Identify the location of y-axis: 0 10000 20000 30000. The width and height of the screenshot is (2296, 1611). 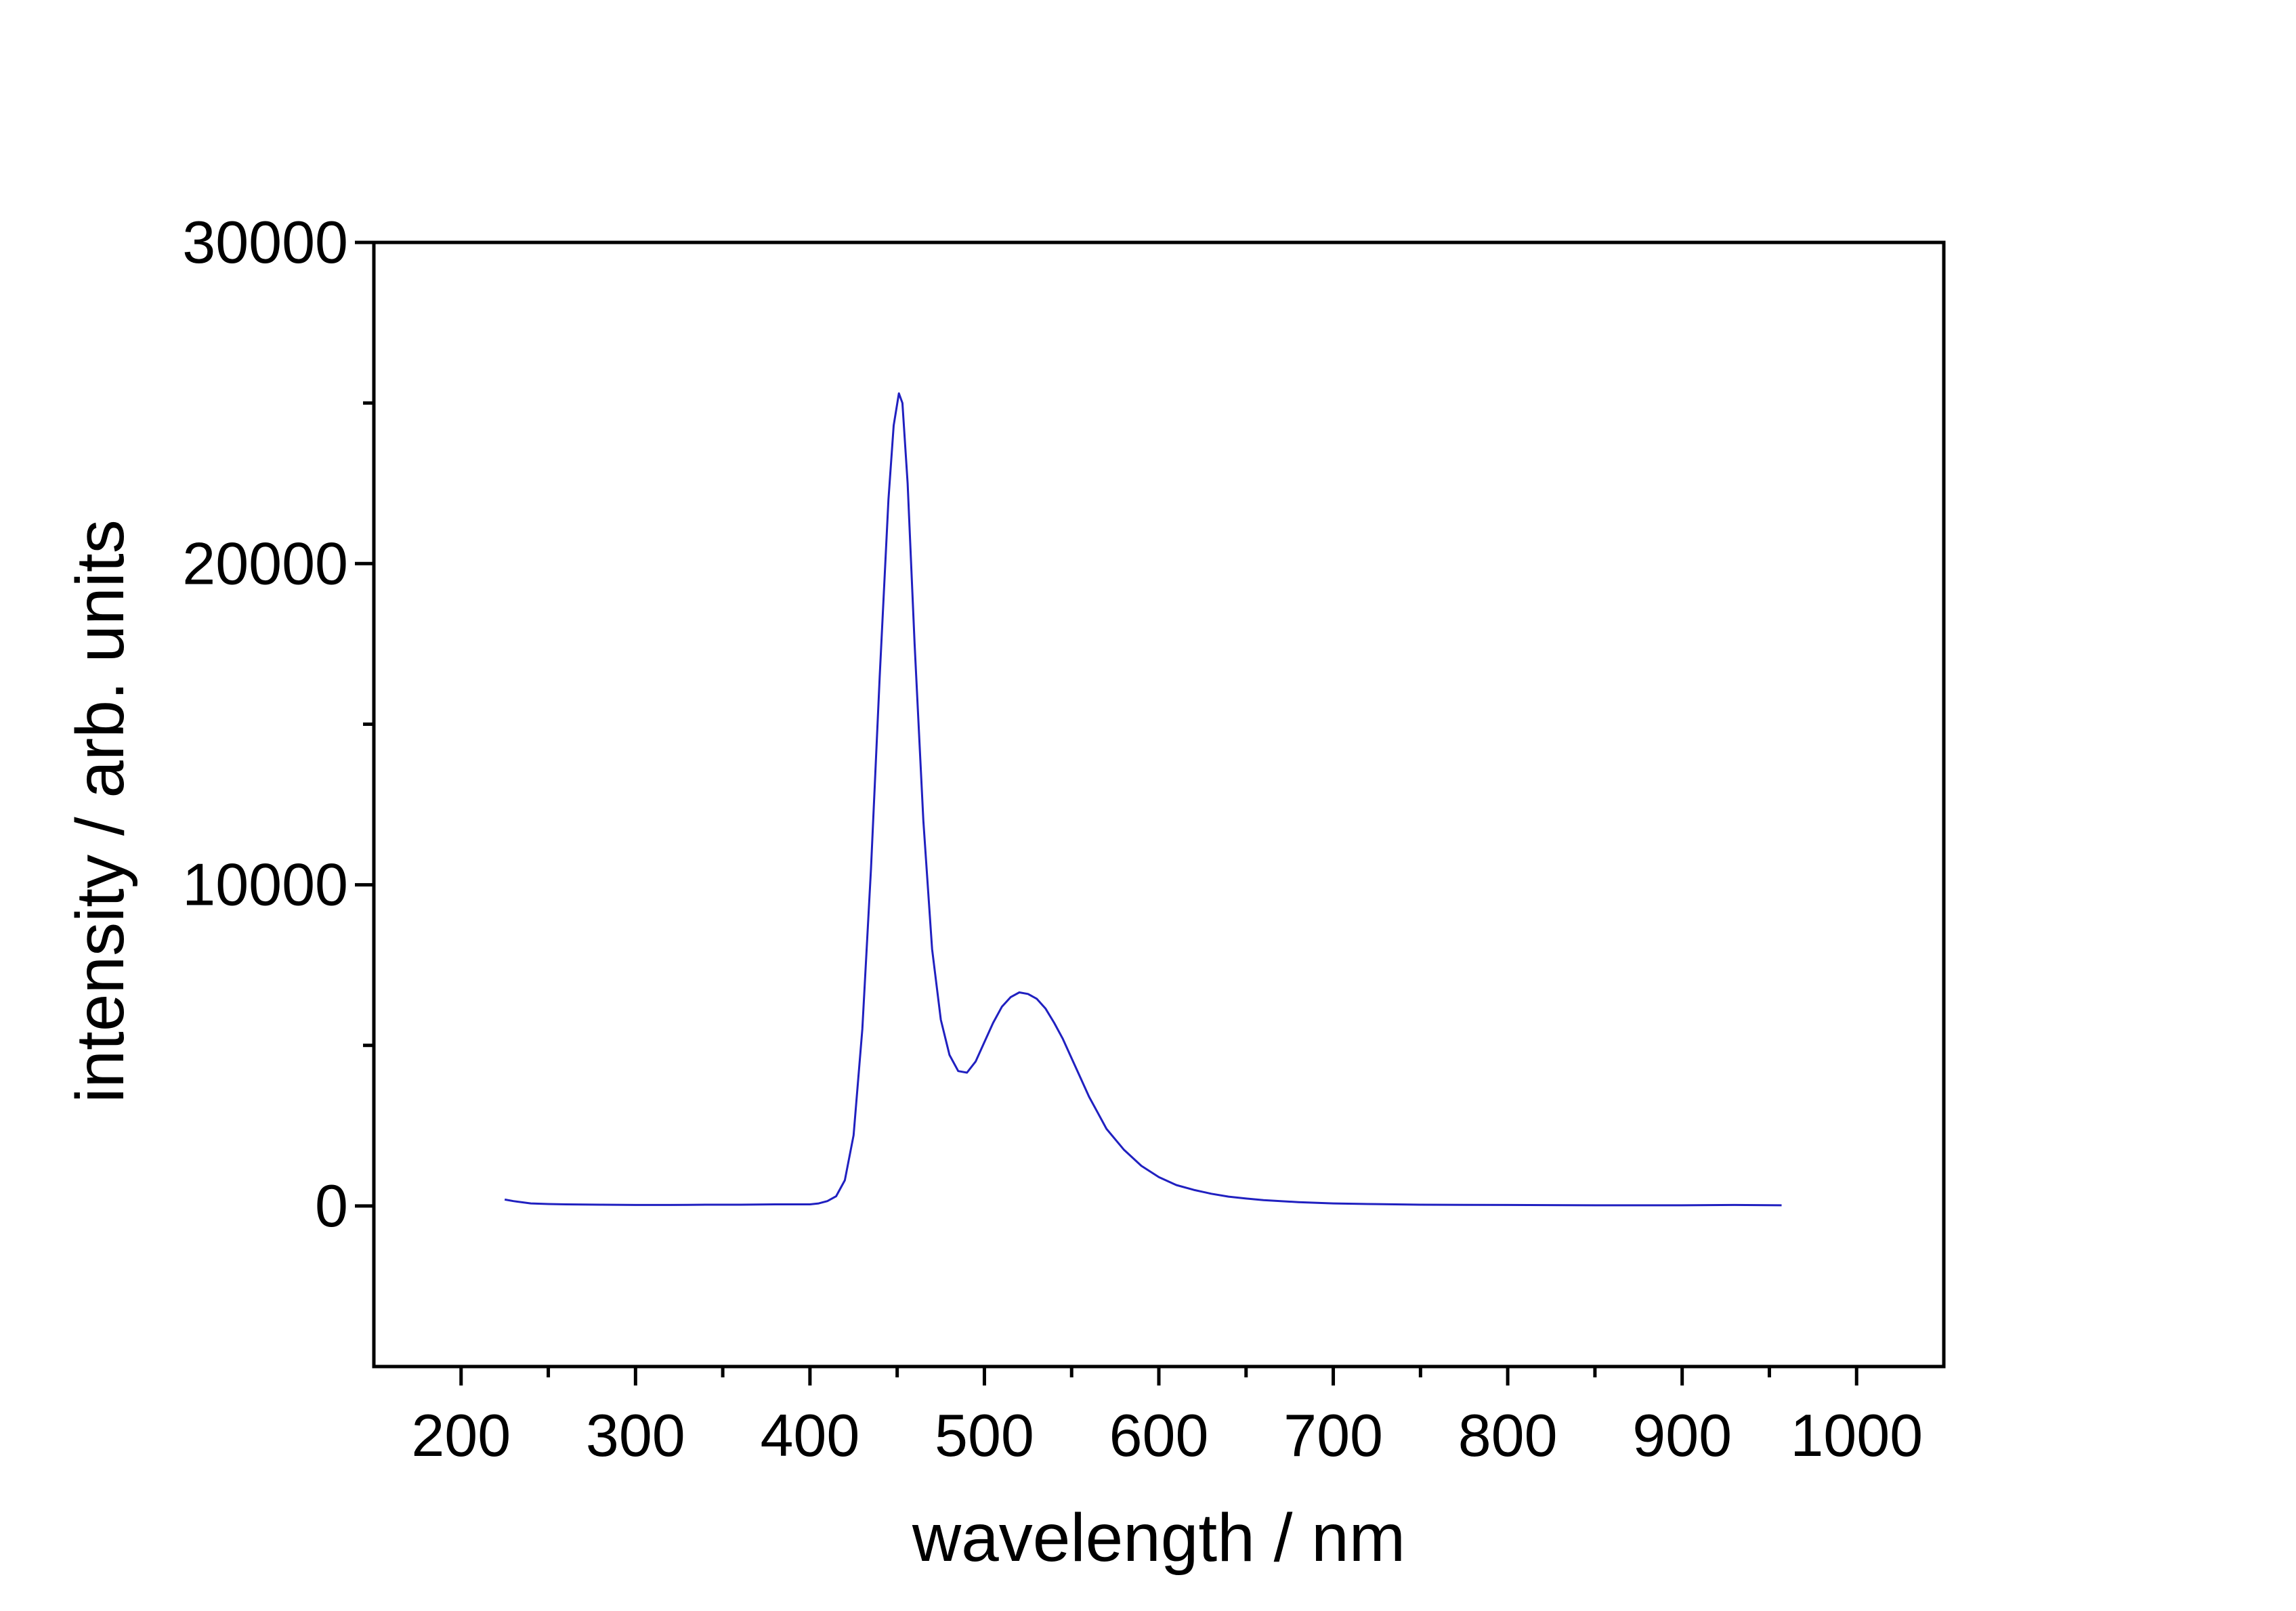
(278, 724).